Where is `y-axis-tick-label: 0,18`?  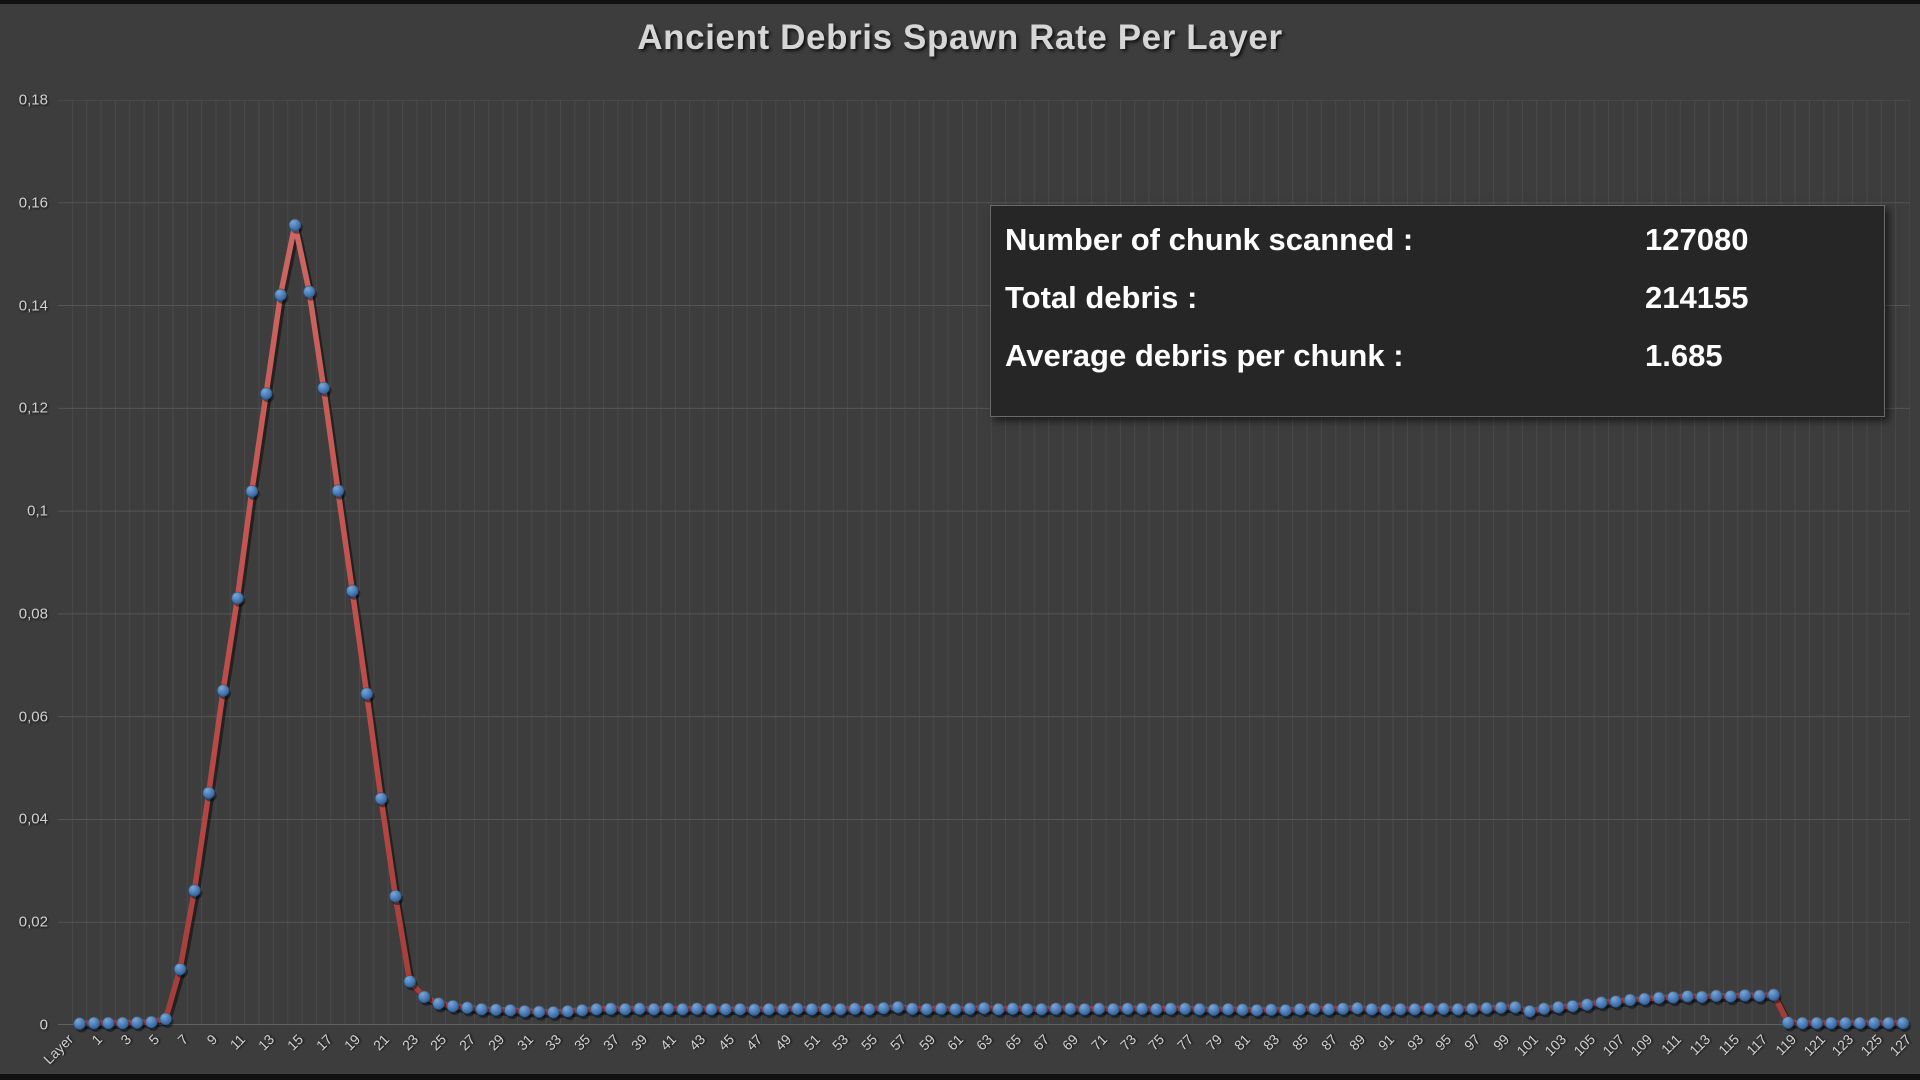
y-axis-tick-label: 0,18 is located at coordinates (33, 100).